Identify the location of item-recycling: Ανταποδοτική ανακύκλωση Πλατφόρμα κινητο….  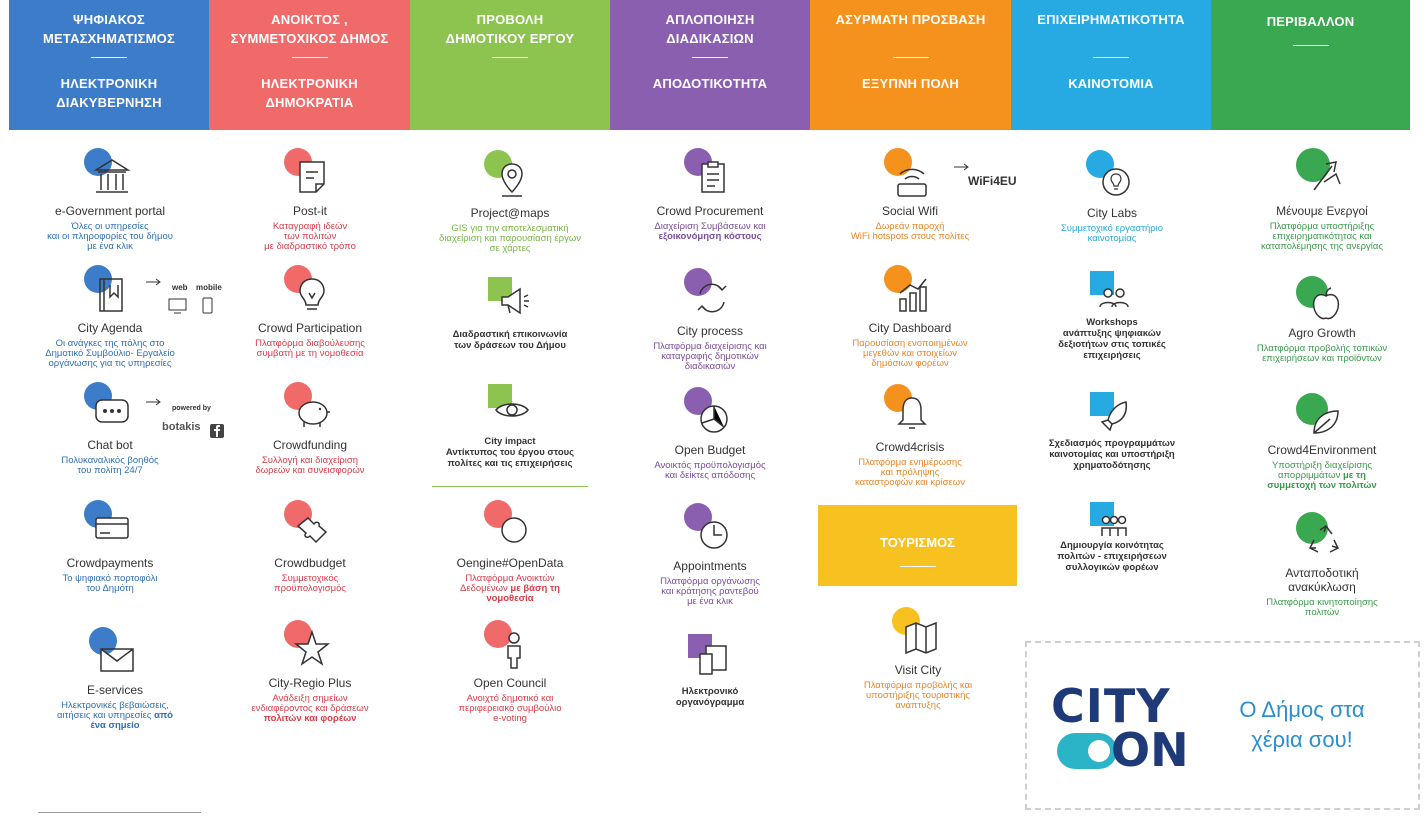
(1322, 565).